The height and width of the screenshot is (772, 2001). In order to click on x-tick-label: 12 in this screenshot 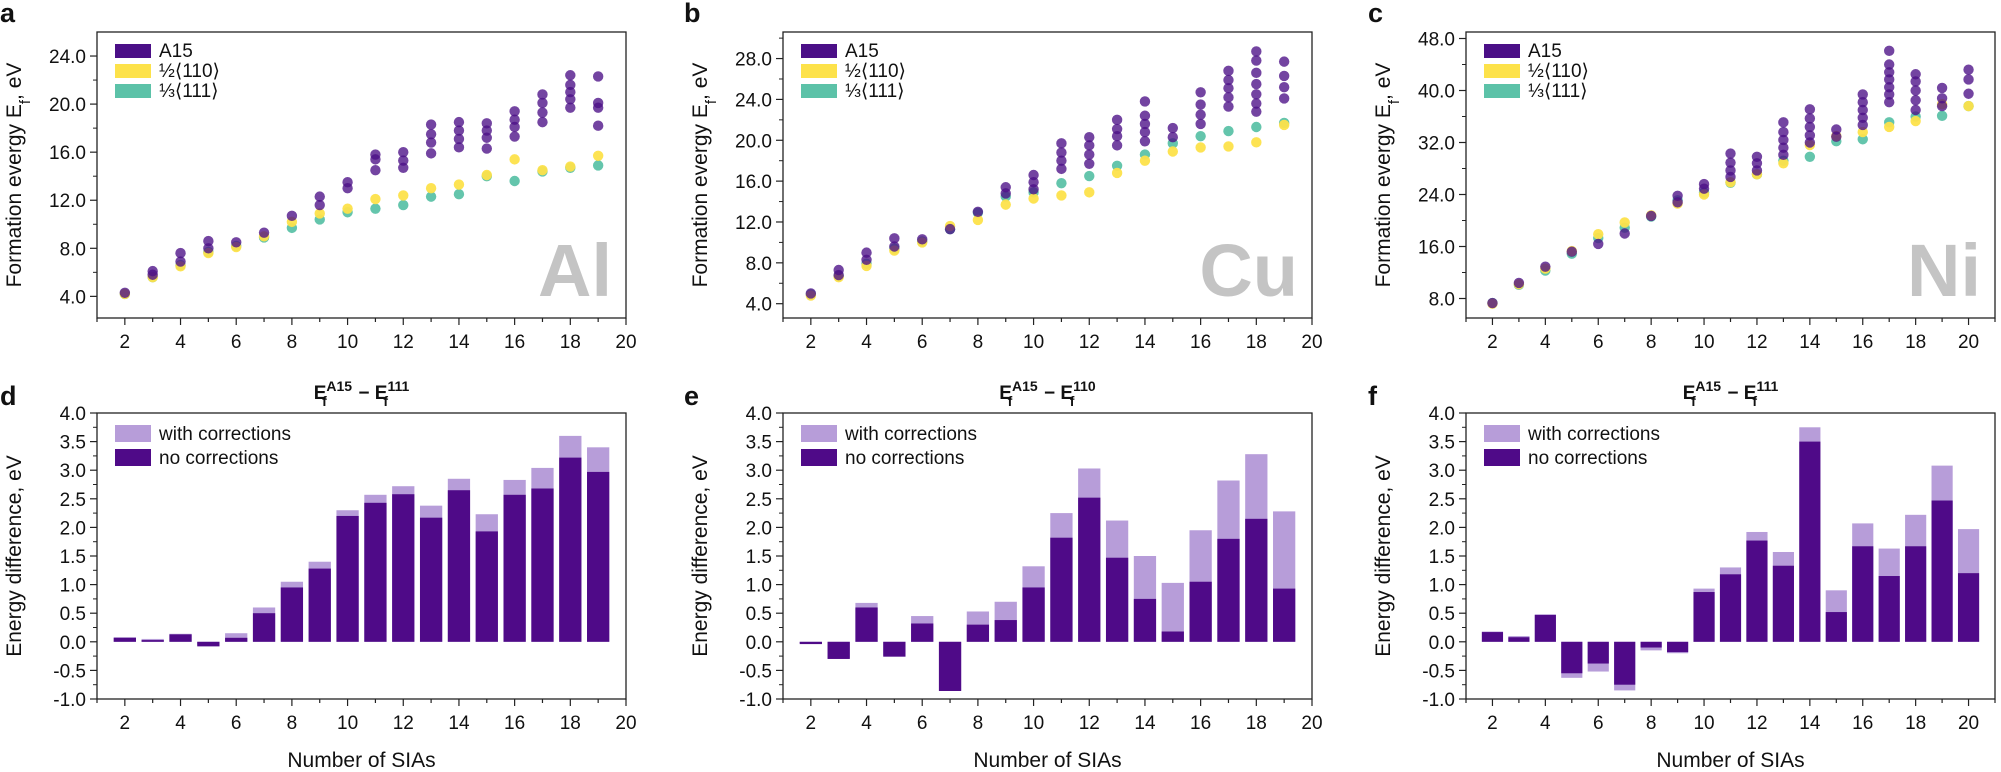, I will do `click(1089, 723)`.